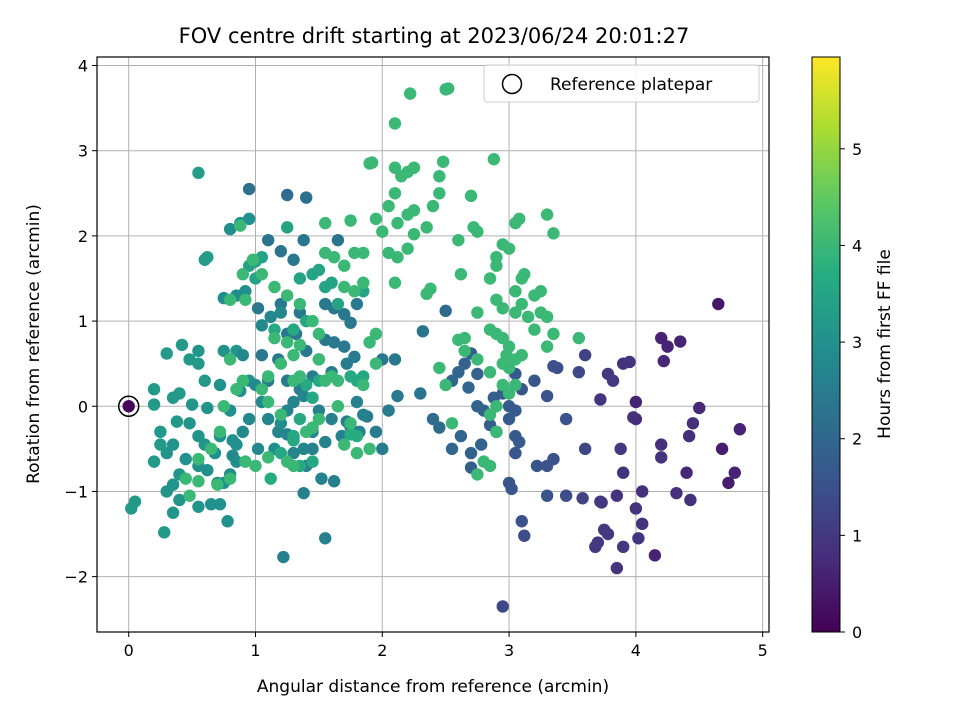 This screenshot has width=960, height=720. Describe the element at coordinates (857, 439) in the screenshot. I see `colorbar-tick-label-2: 2` at that location.